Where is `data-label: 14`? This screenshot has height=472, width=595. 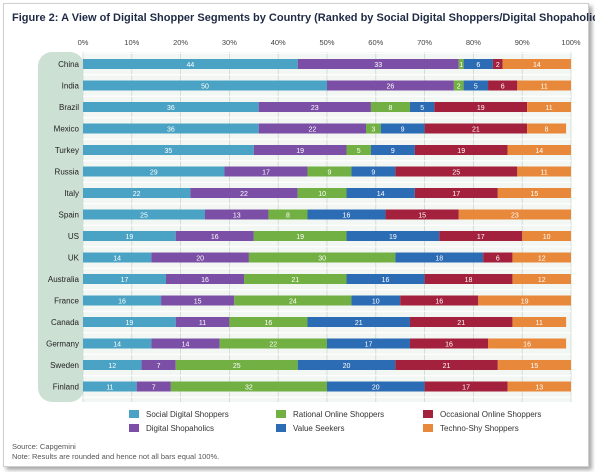 data-label: 14 is located at coordinates (117, 258).